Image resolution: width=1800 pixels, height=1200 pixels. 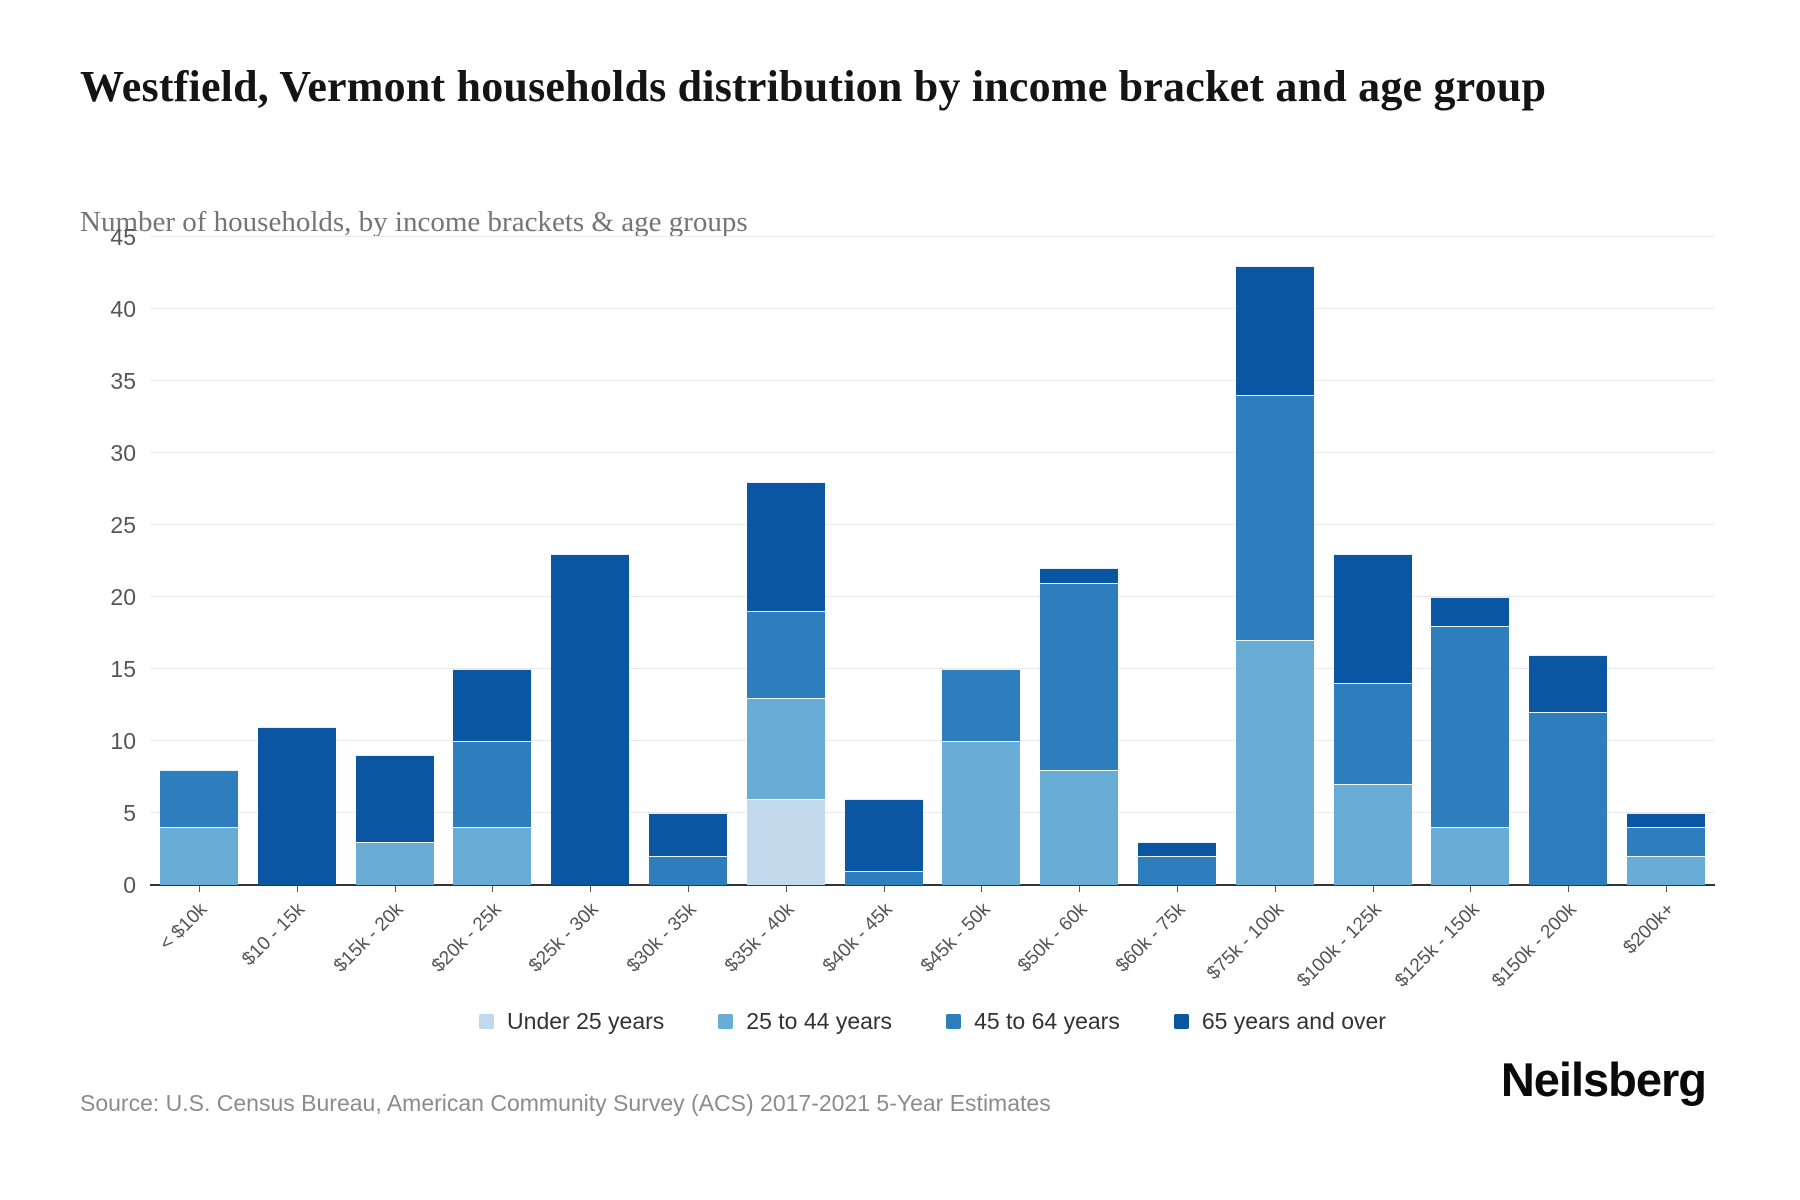 What do you see at coordinates (932, 885) in the screenshot?
I see `x-axis-line` at bounding box center [932, 885].